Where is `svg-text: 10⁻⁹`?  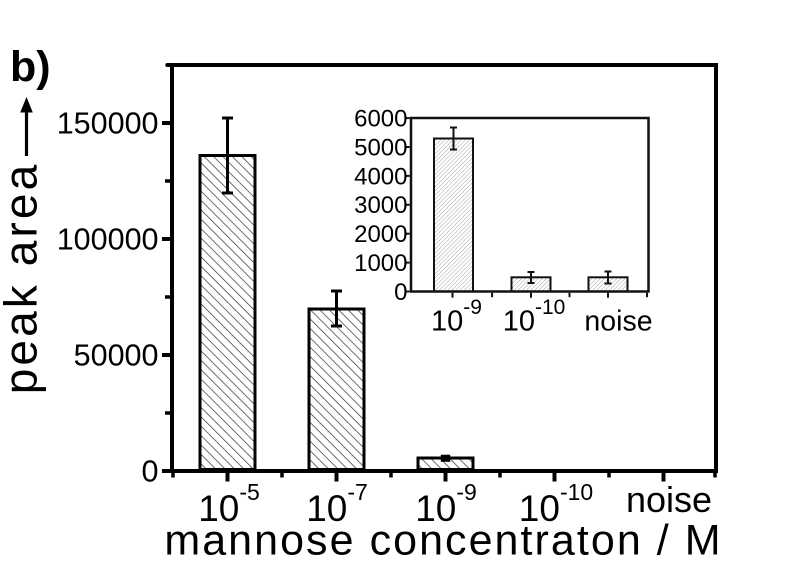
svg-text: 10⁻⁹ is located at coordinates (446, 504).